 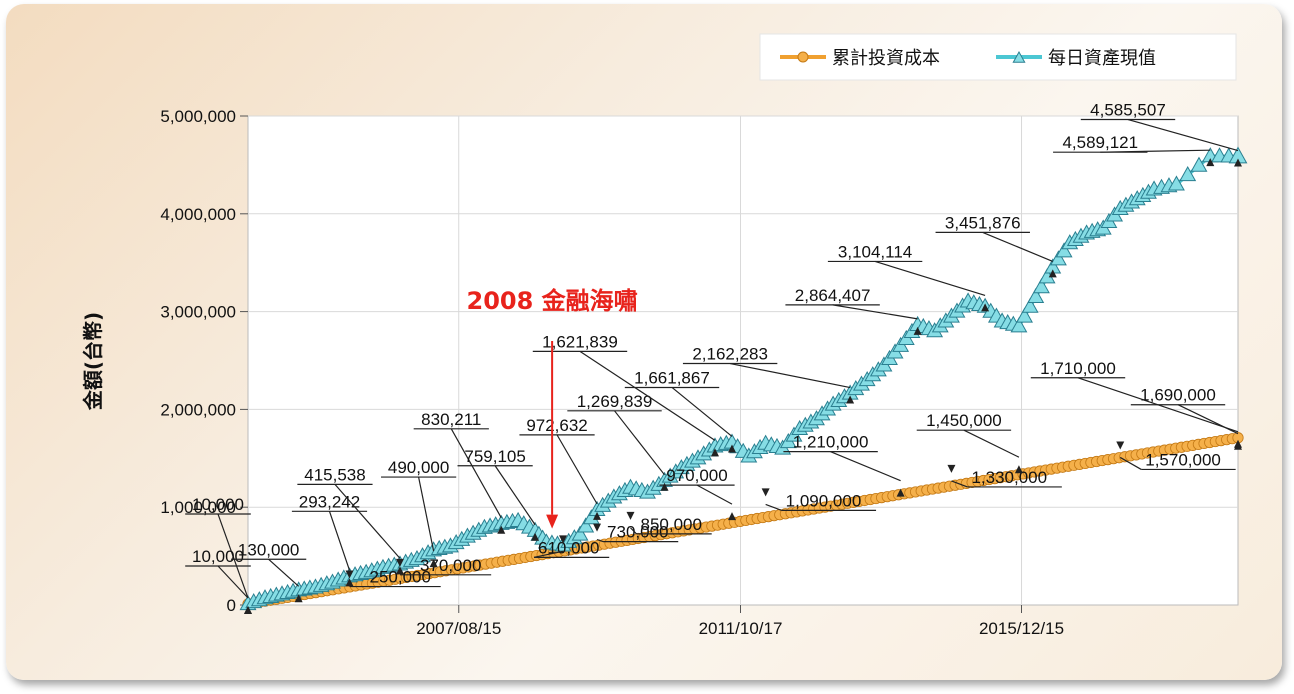 I want to click on data-label: 1,621,839, so click(x=580, y=341).